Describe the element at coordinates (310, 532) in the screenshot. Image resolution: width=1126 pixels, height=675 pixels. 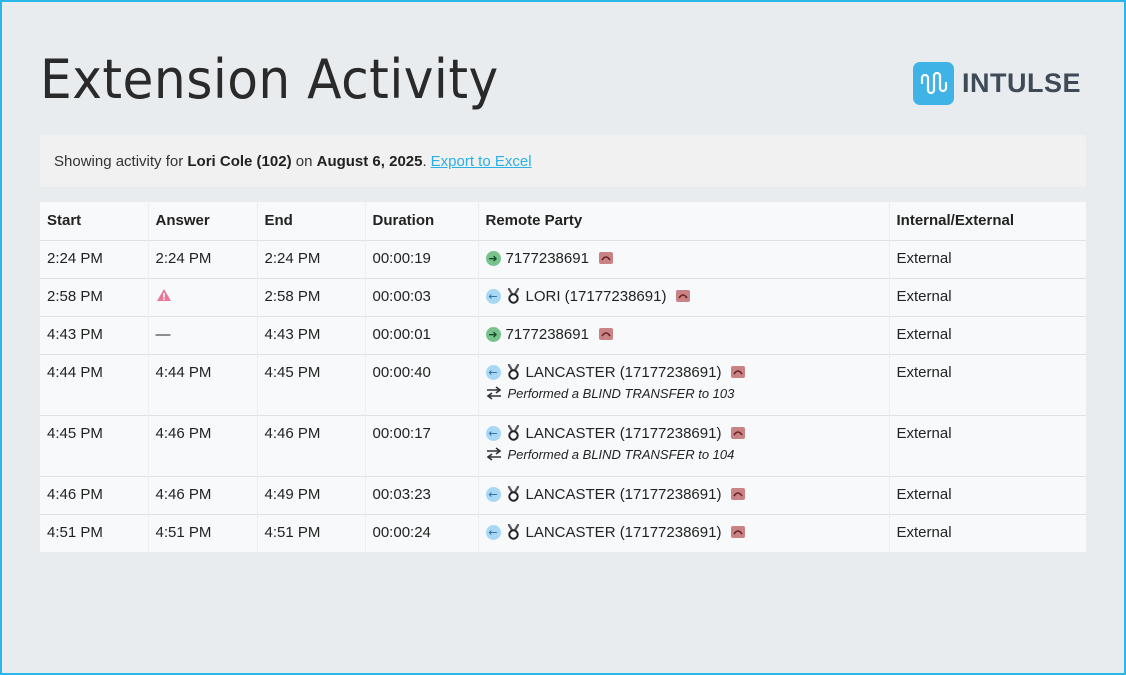
I see `cell-end: 4:51 PM` at that location.